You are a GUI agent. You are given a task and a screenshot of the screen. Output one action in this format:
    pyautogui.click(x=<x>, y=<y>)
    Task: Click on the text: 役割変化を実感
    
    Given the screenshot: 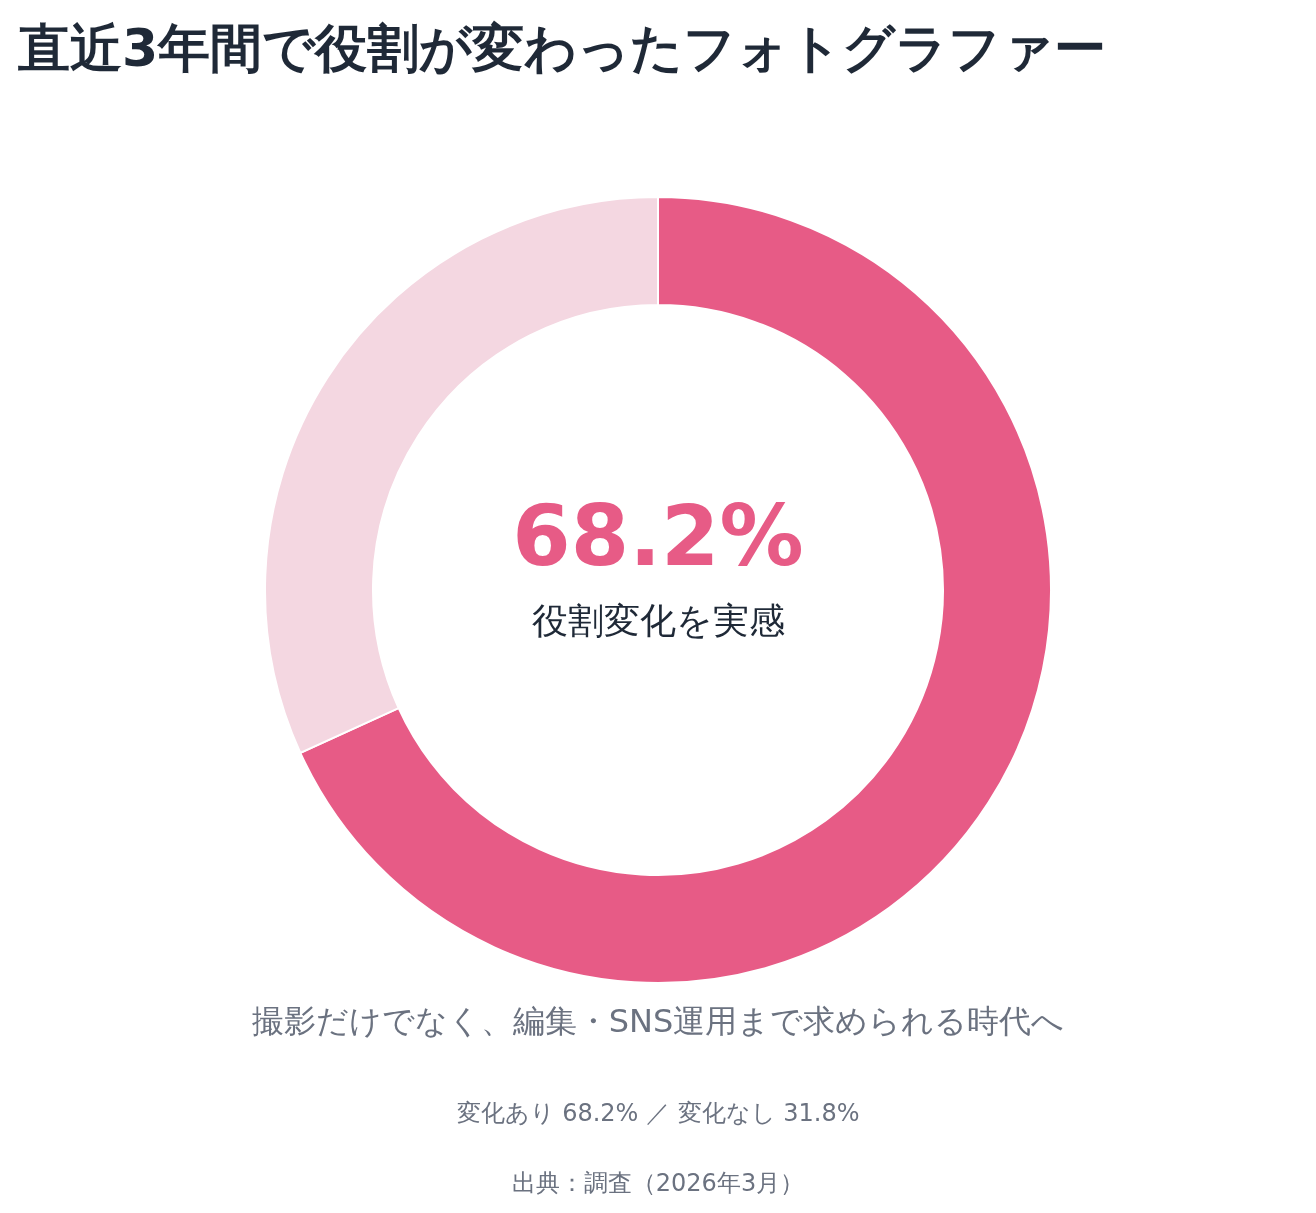 What is the action you would take?
    pyautogui.click(x=658, y=620)
    